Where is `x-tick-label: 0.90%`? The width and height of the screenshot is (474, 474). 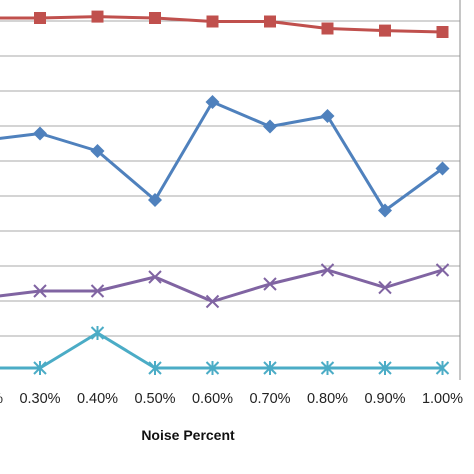 x-tick-label: 0.90% is located at coordinates (384, 399).